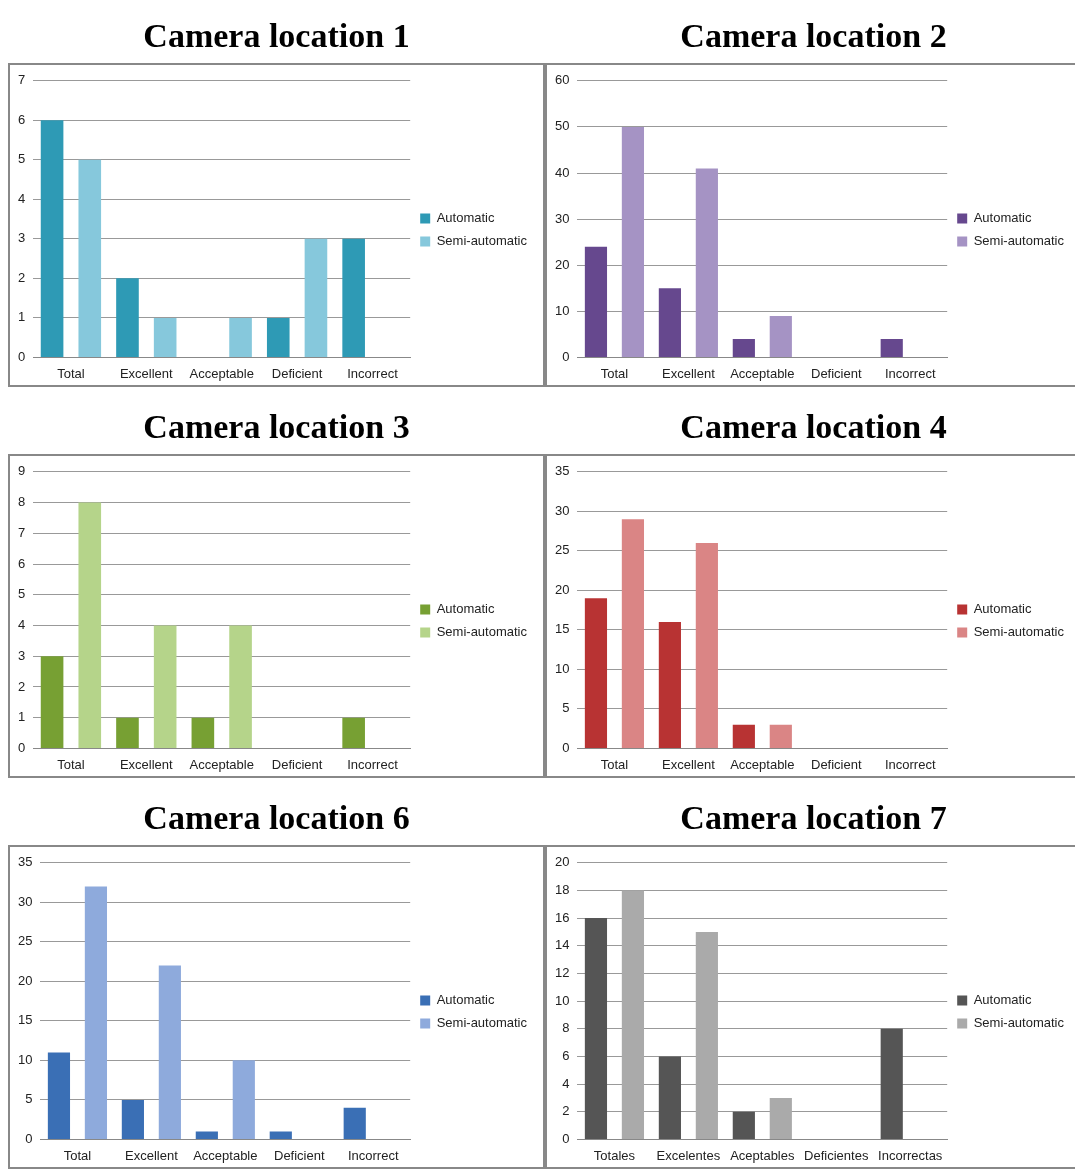 This screenshot has height=1169, width=1075. I want to click on chart-title: Camera location 1, so click(276, 36).